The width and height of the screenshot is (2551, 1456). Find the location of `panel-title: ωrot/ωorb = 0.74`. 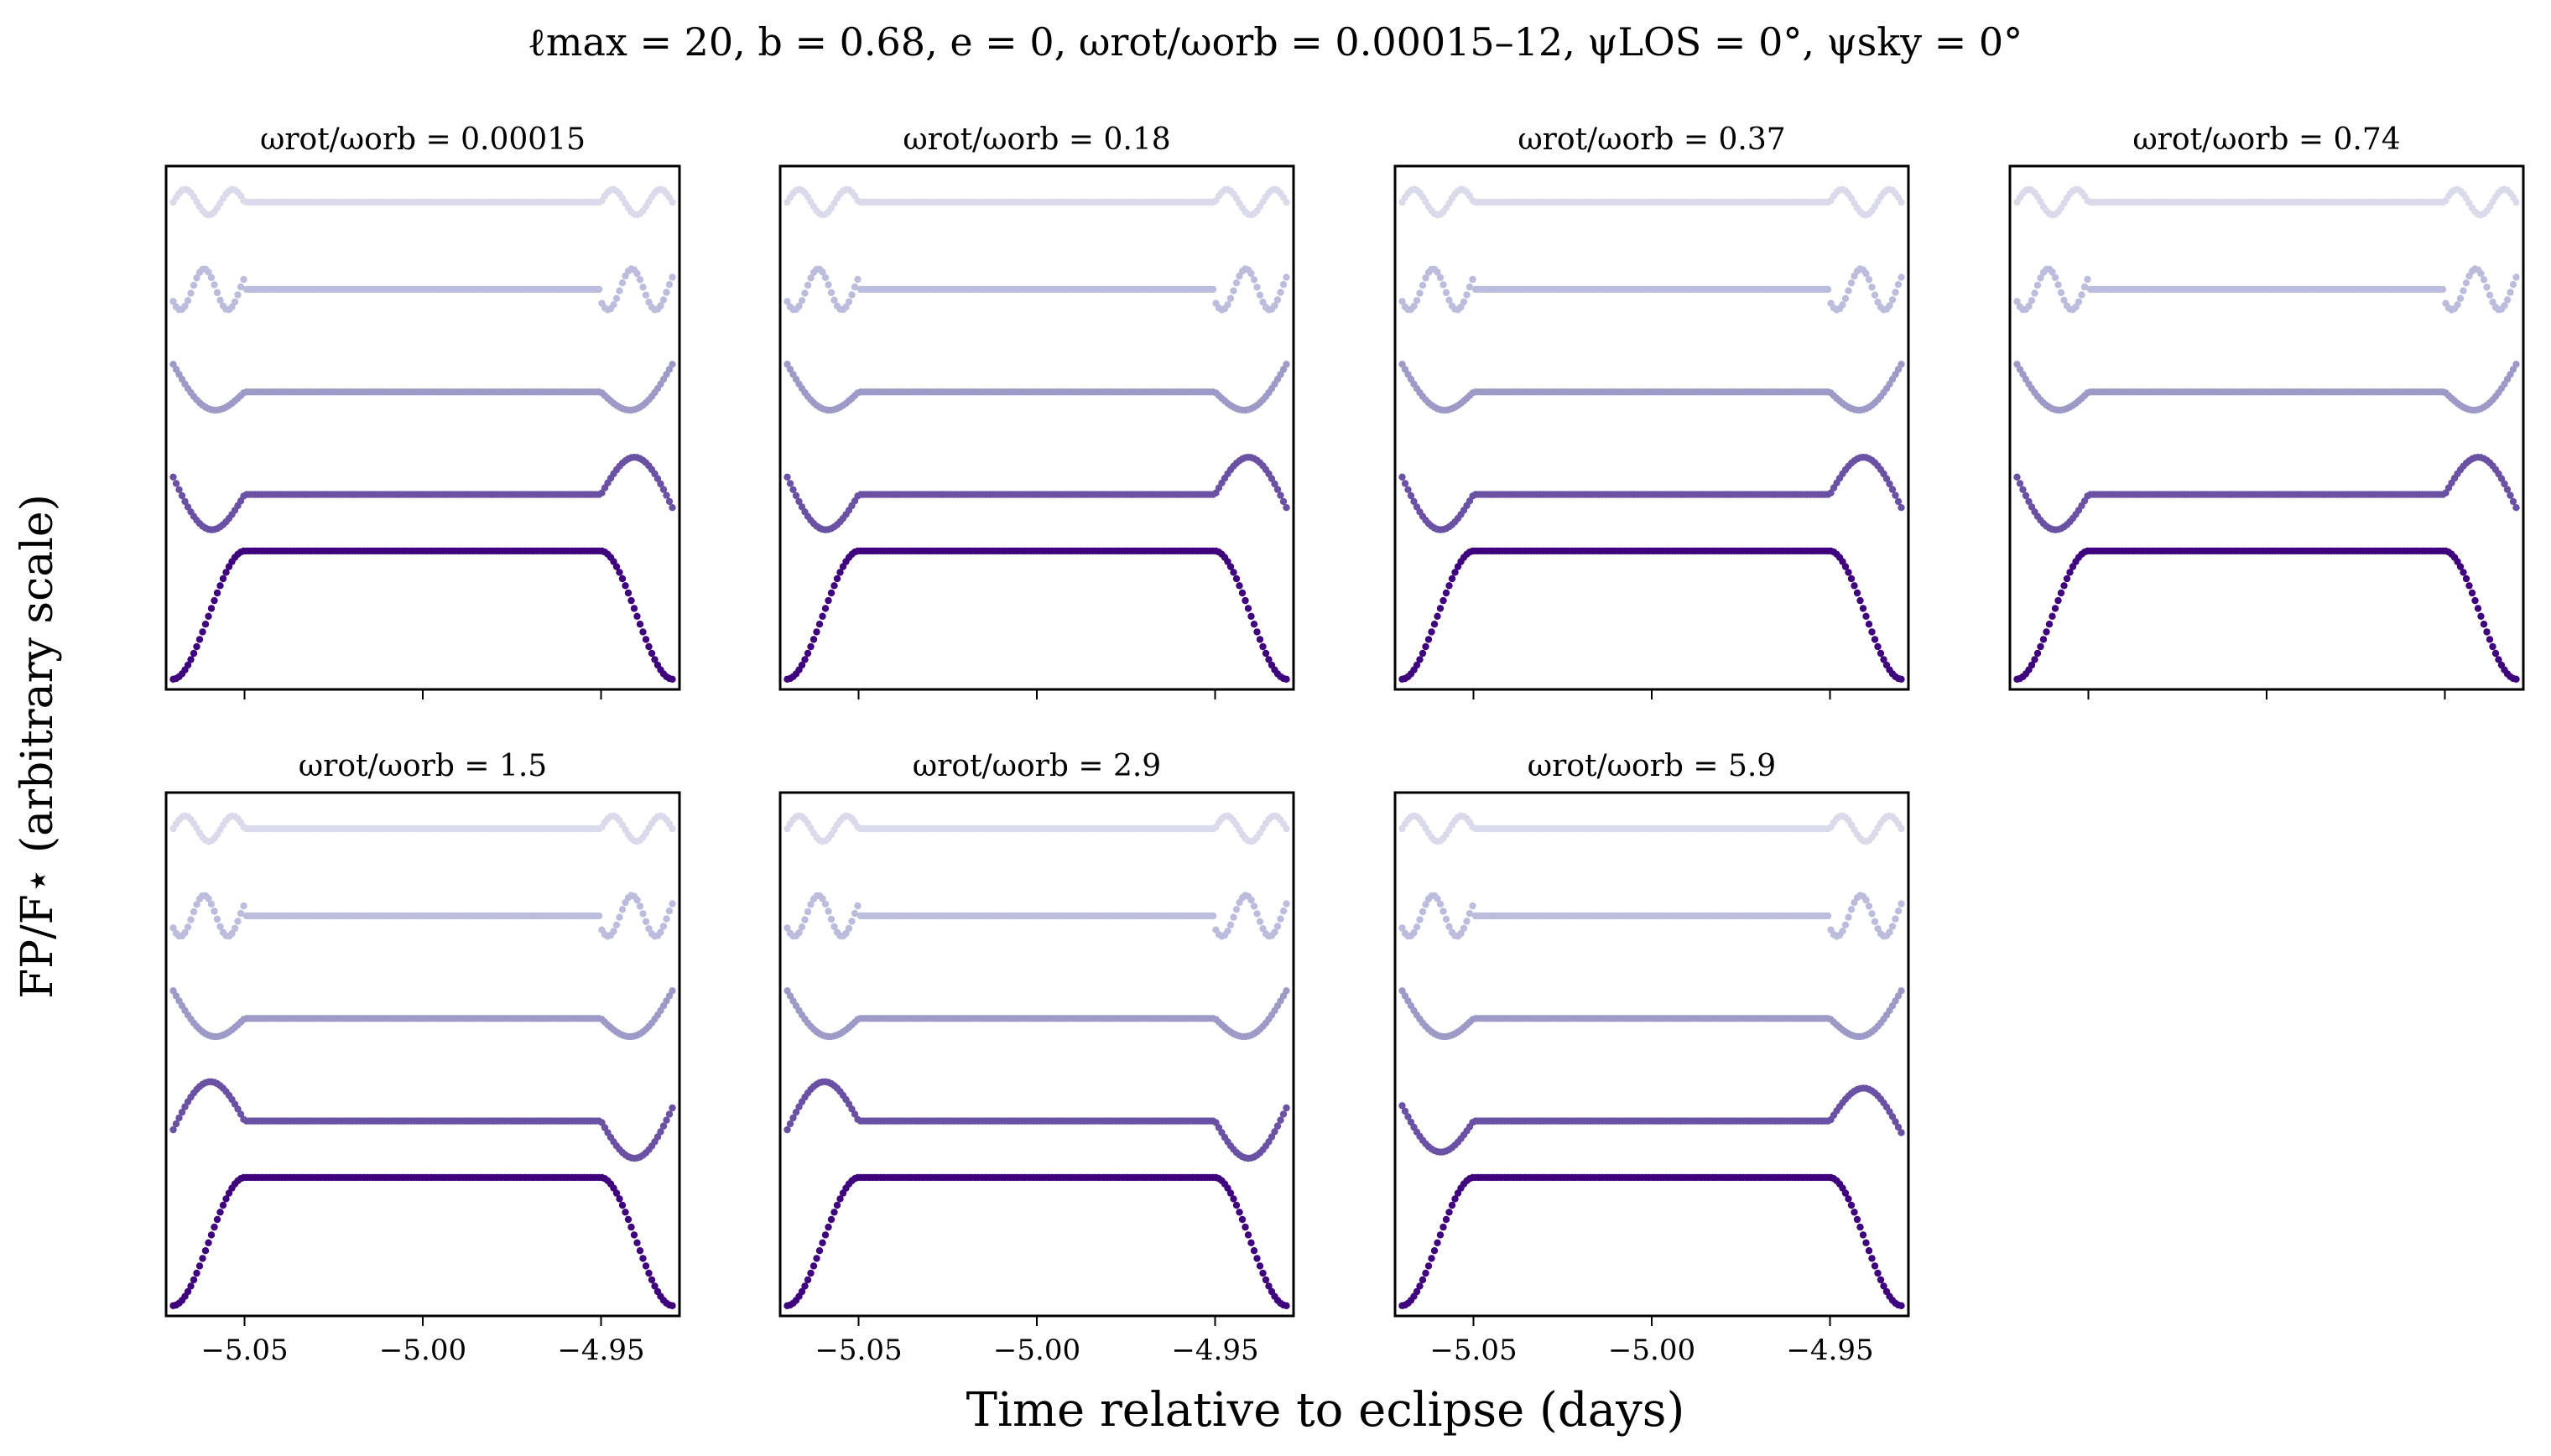

panel-title: ωrot/ωorb = 0.74 is located at coordinates (2266, 139).